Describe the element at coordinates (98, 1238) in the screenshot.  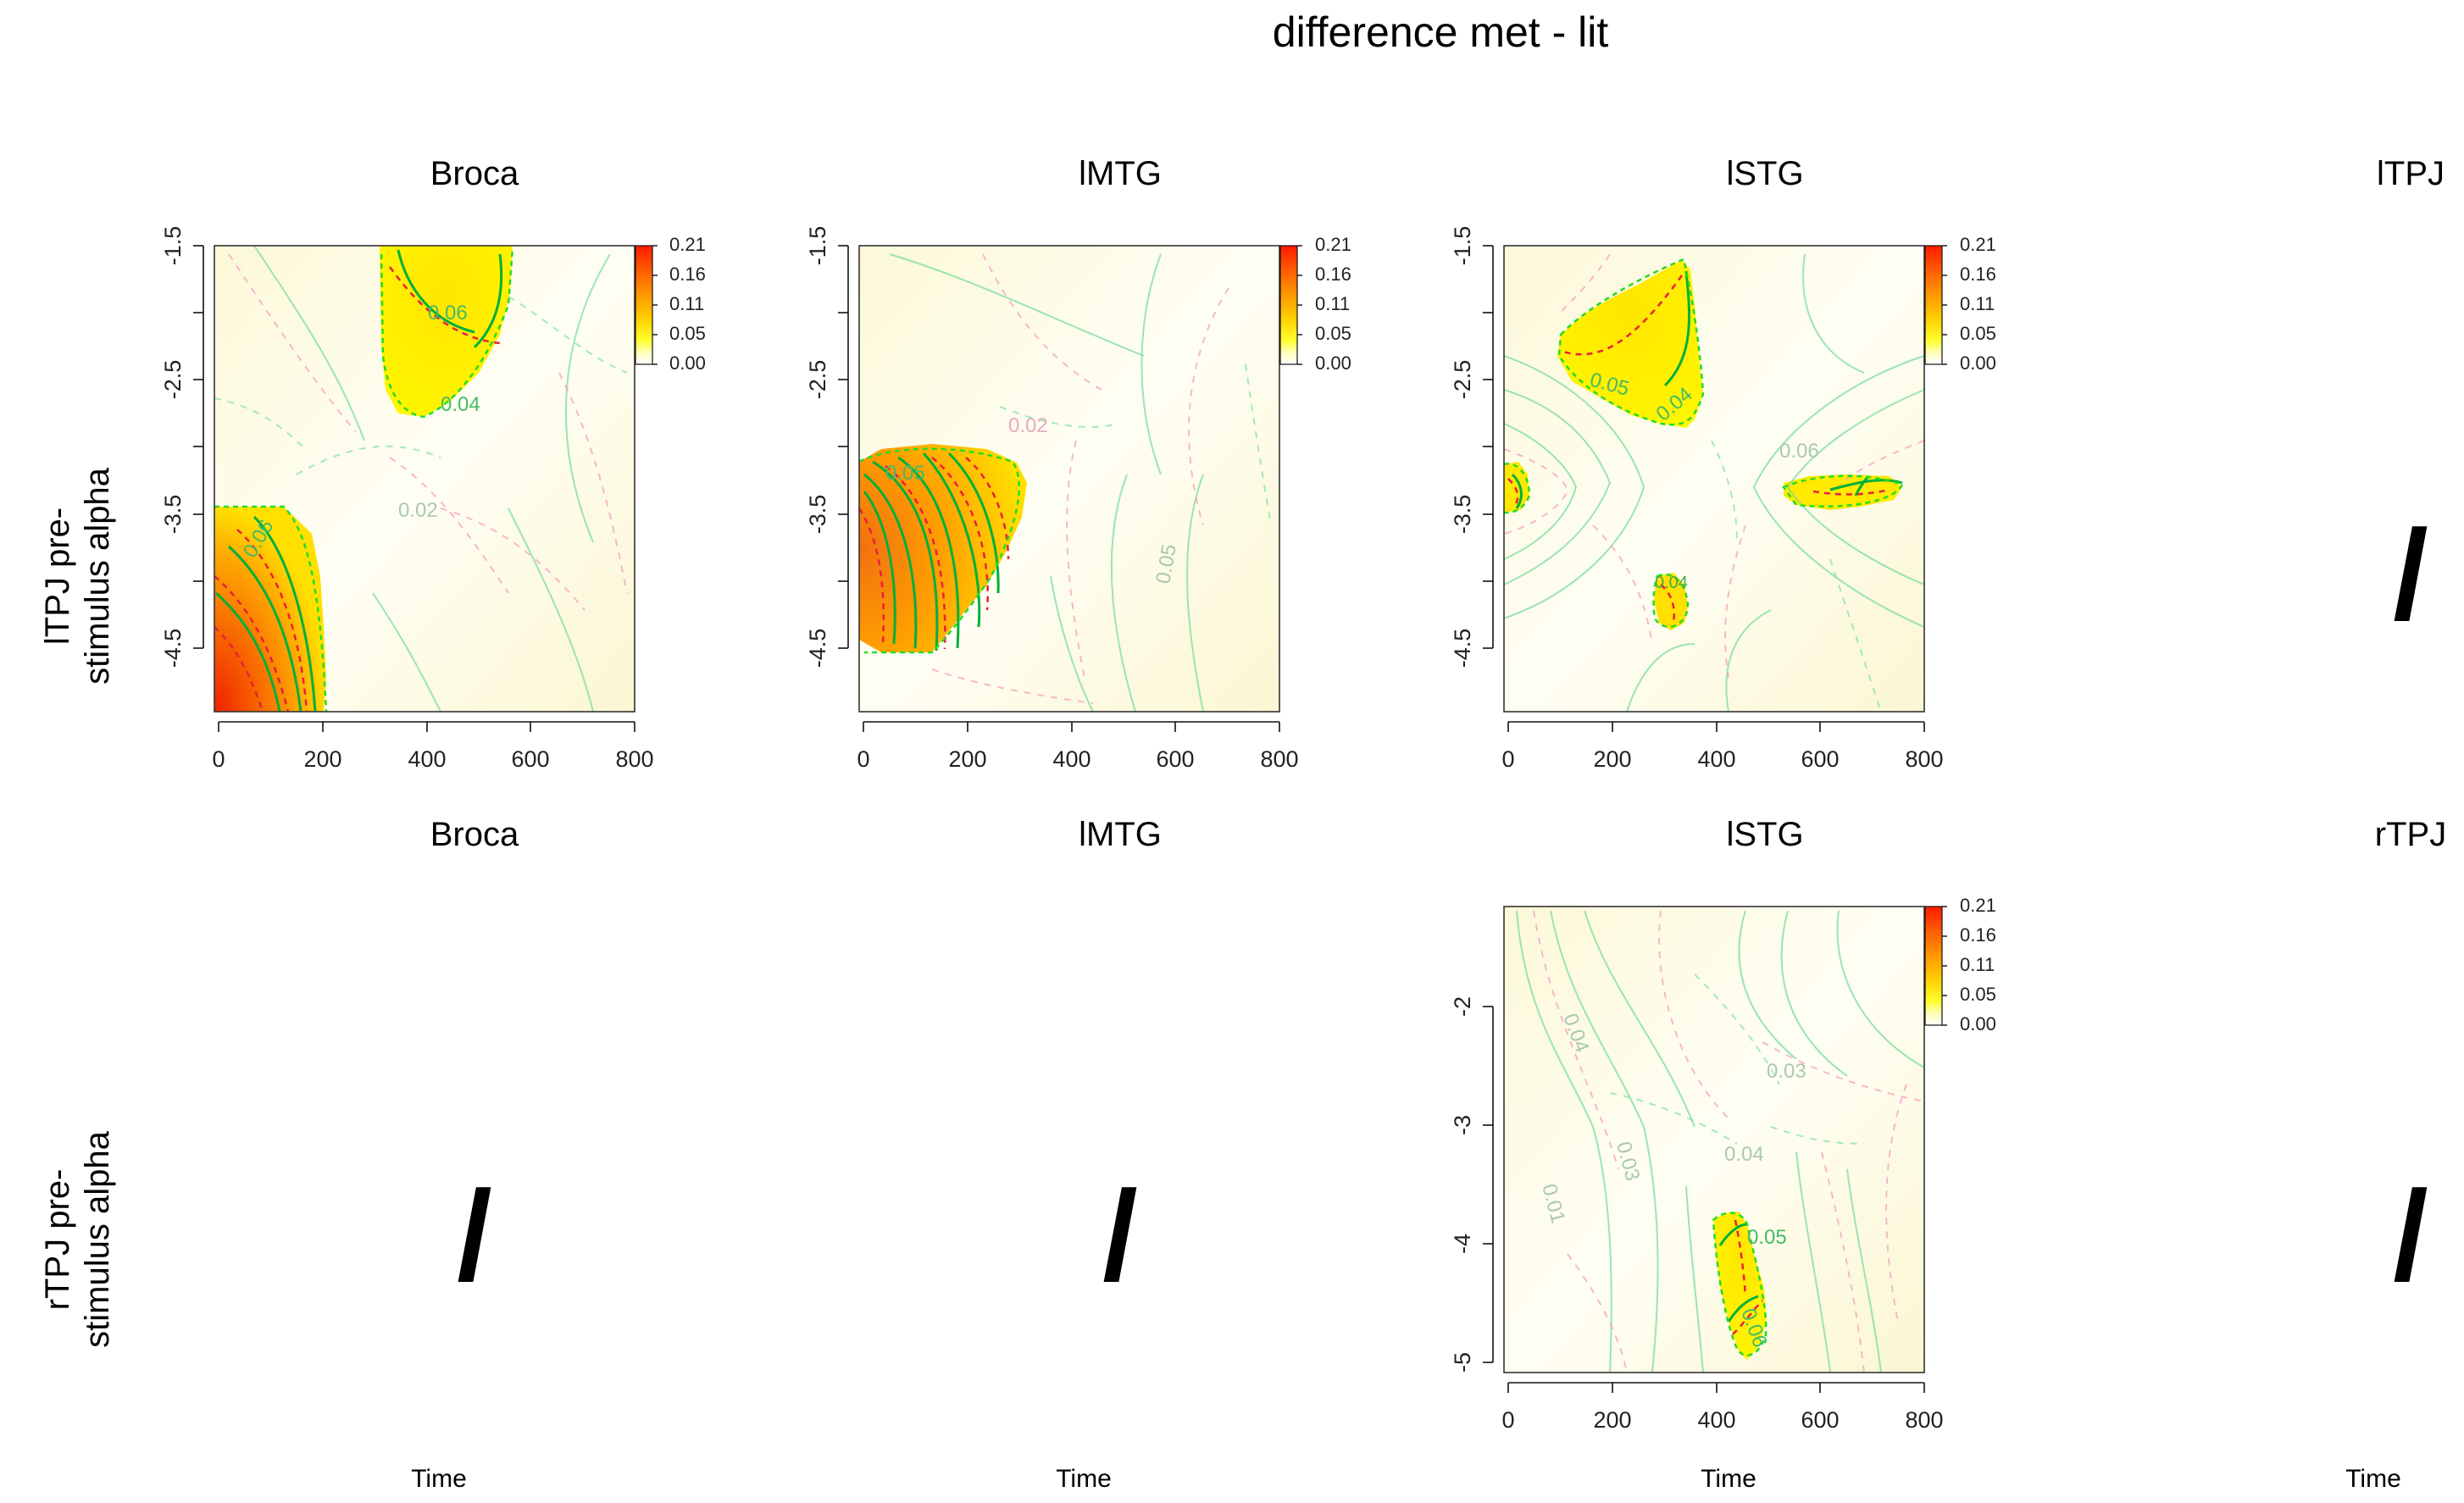
I see `row-label-2-line-2: stimulus alpha` at that location.